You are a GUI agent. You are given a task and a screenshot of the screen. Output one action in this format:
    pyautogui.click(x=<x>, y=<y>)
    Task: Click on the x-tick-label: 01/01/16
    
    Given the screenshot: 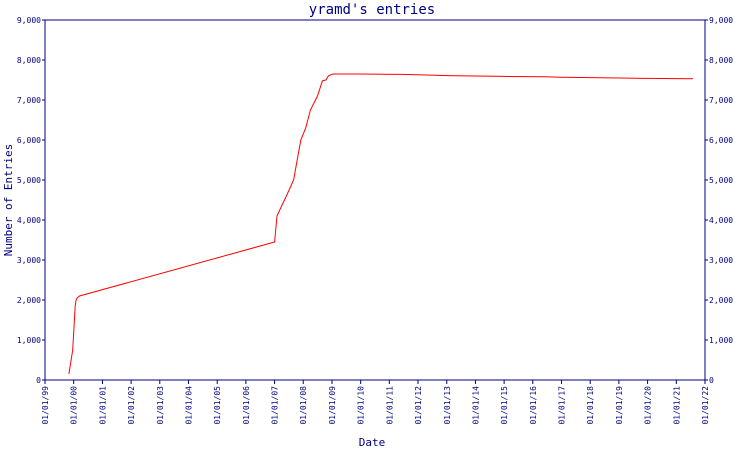 What is the action you would take?
    pyautogui.click(x=533, y=405)
    